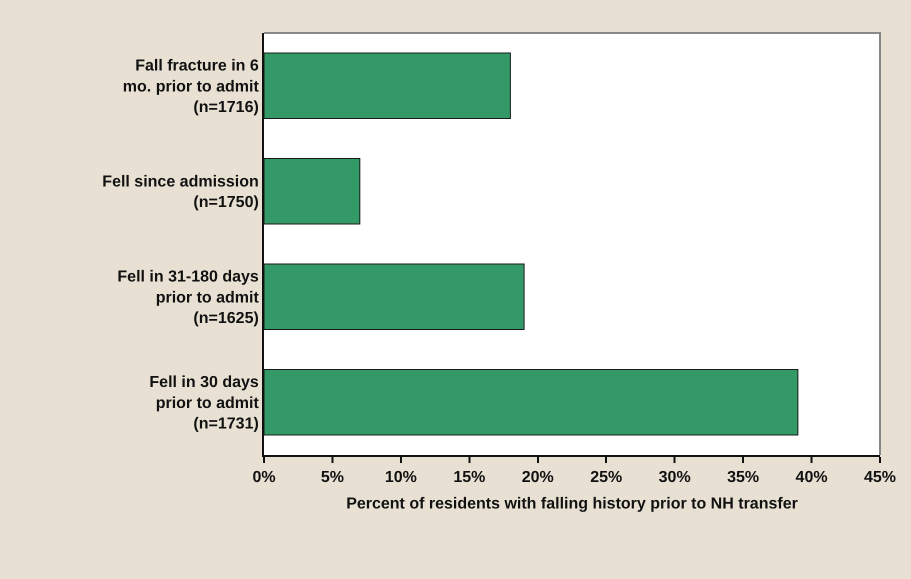 This screenshot has height=579, width=911. I want to click on x-tick-label: 15%, so click(469, 477).